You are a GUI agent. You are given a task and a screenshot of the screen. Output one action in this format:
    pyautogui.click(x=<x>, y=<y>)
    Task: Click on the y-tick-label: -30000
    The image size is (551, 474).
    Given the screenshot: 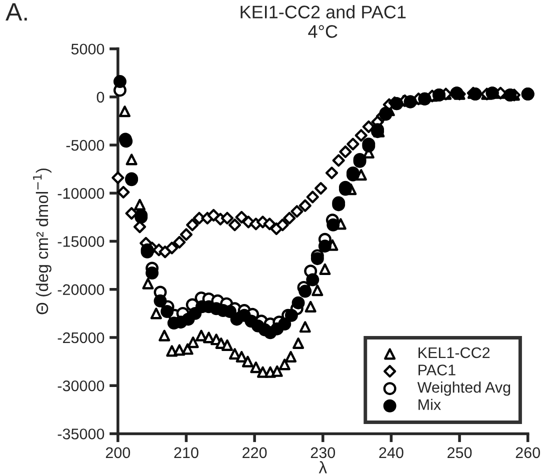 What is the action you would take?
    pyautogui.click(x=81, y=386)
    